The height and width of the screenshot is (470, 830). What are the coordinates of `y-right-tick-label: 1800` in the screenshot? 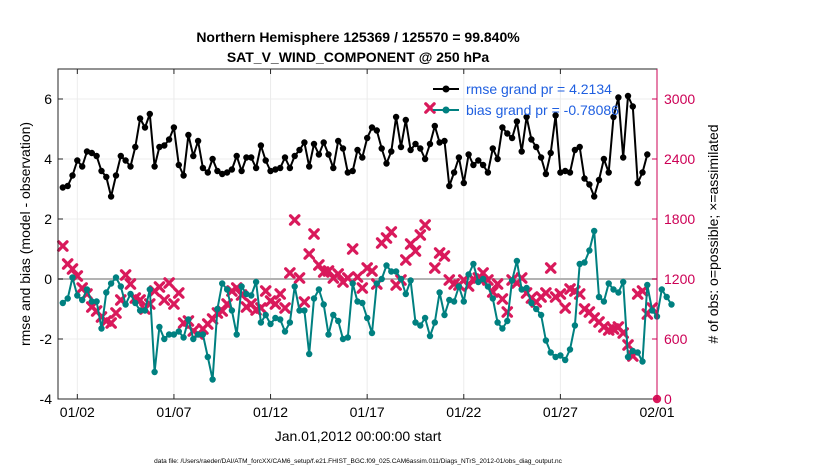 It's located at (679, 219).